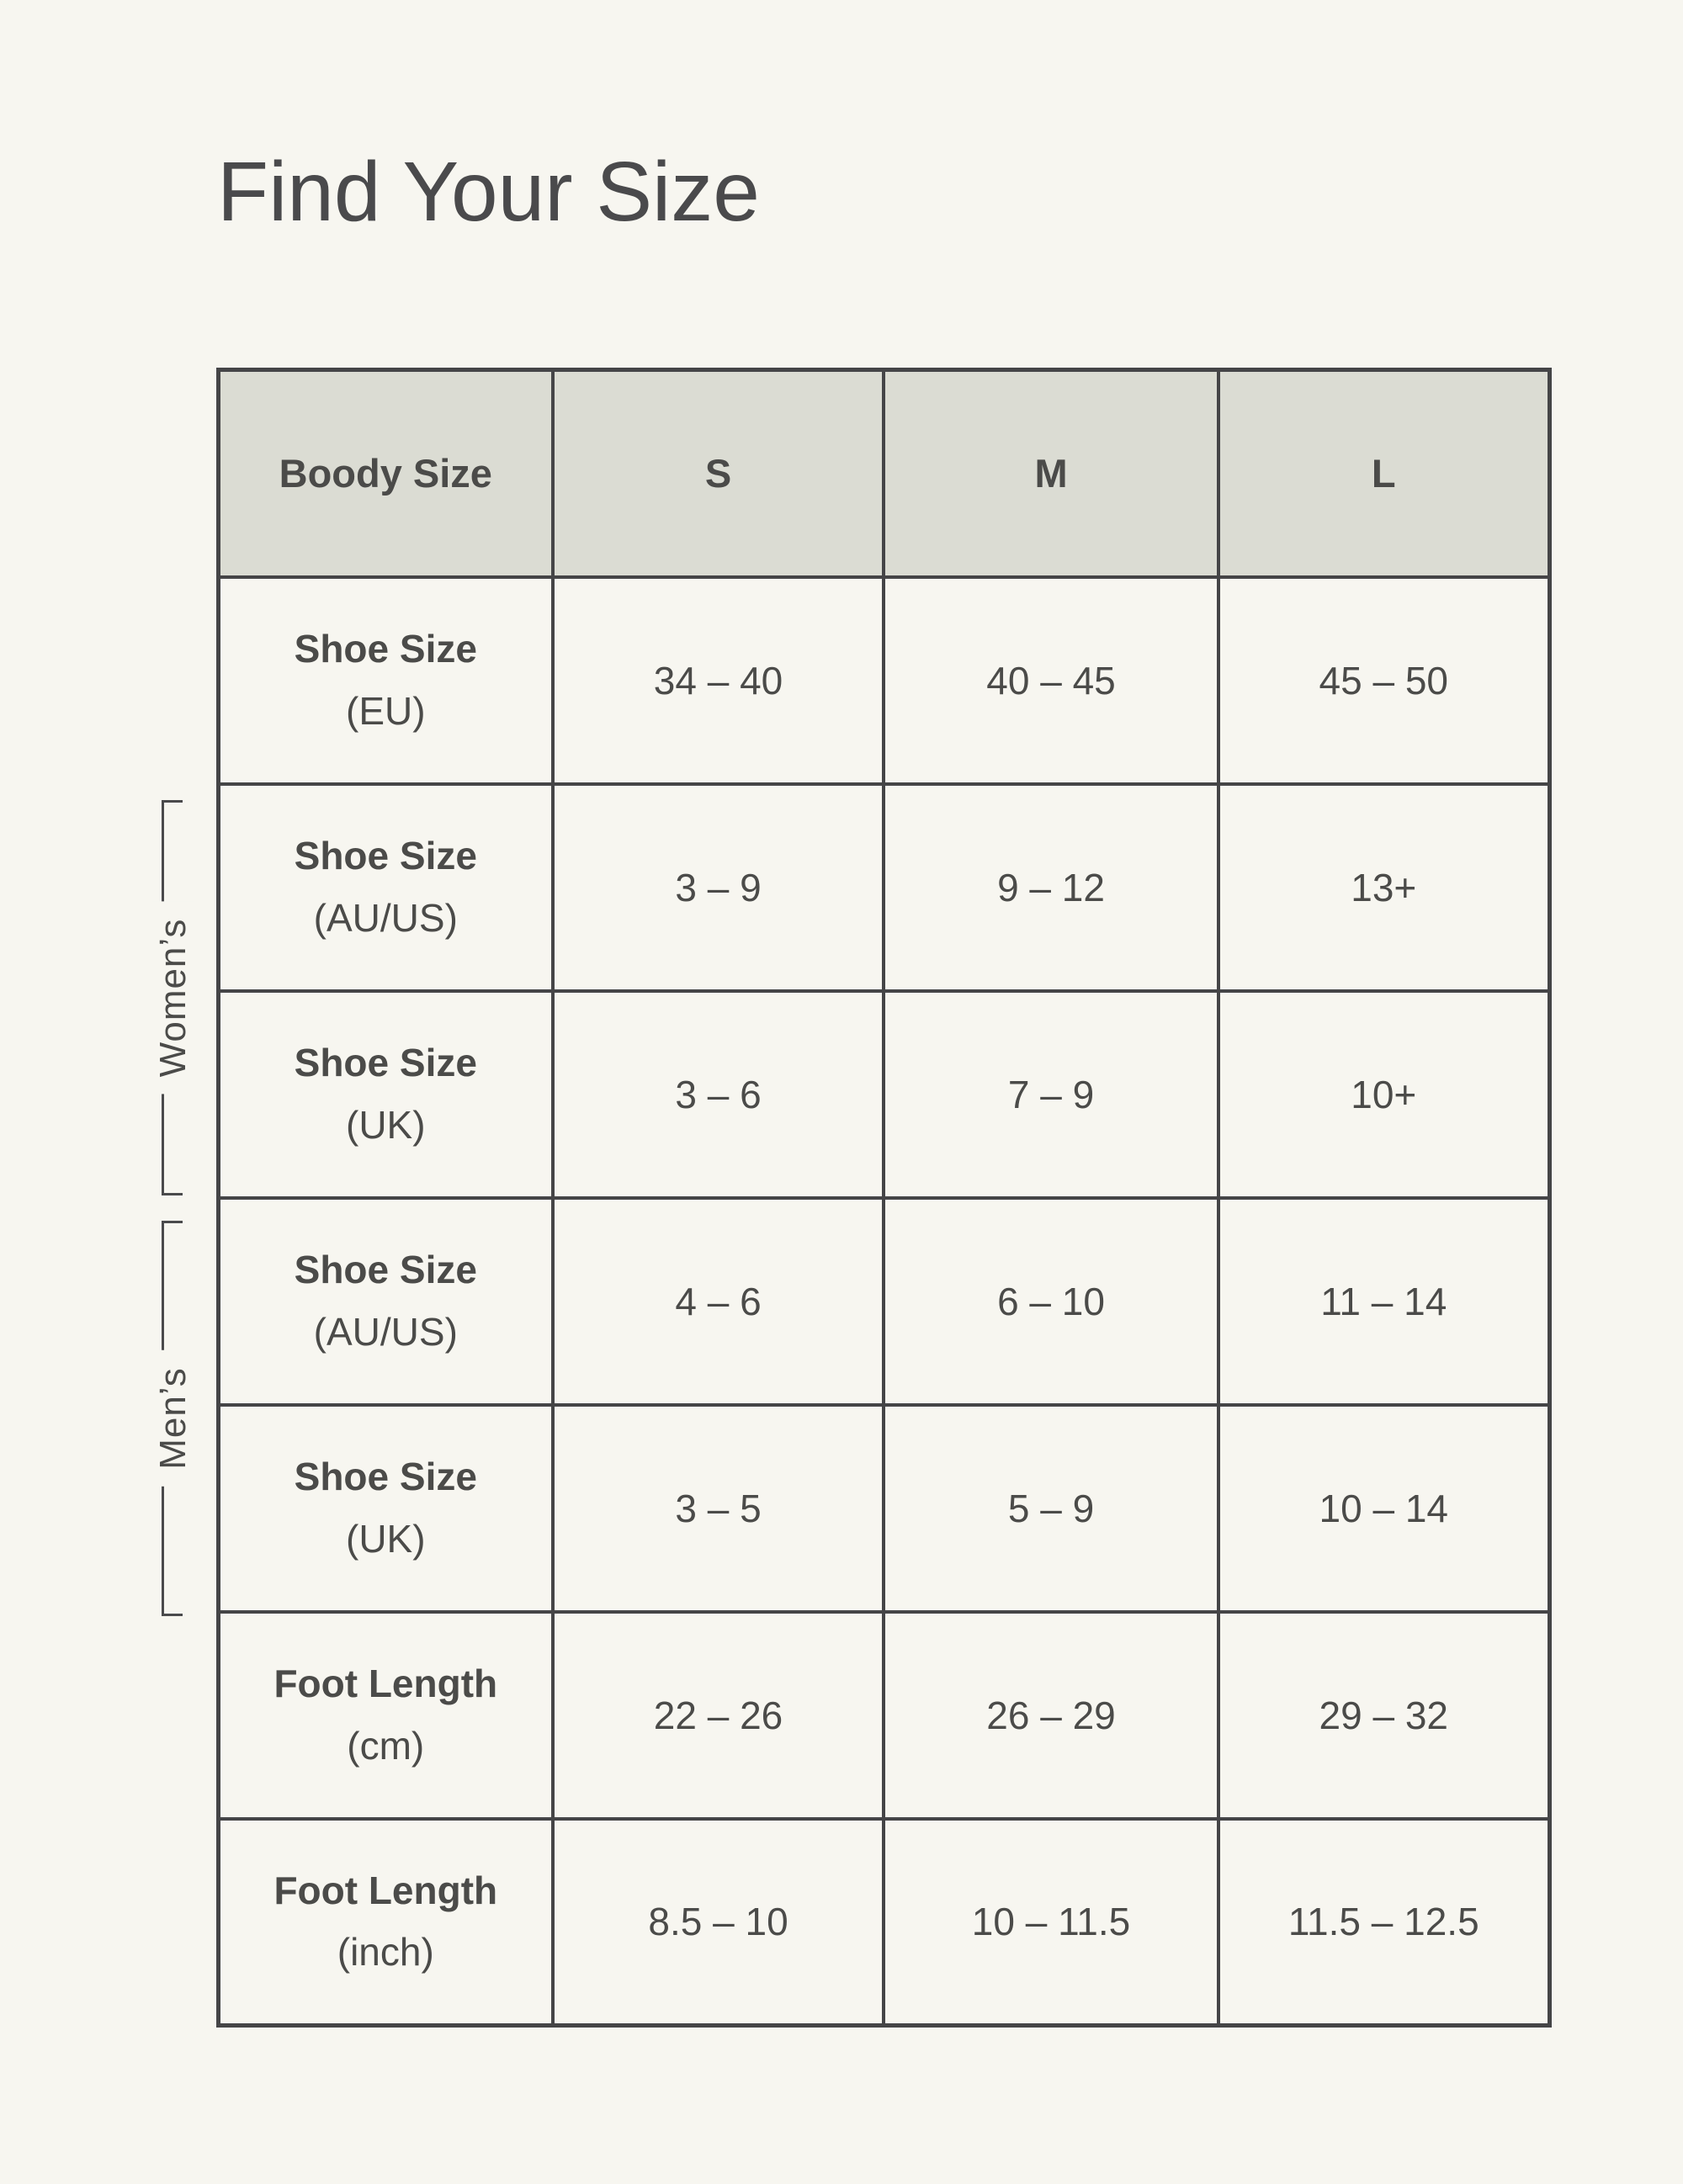 Image resolution: width=1683 pixels, height=2184 pixels. I want to click on value-cell-l: 10+, so click(1384, 1094).